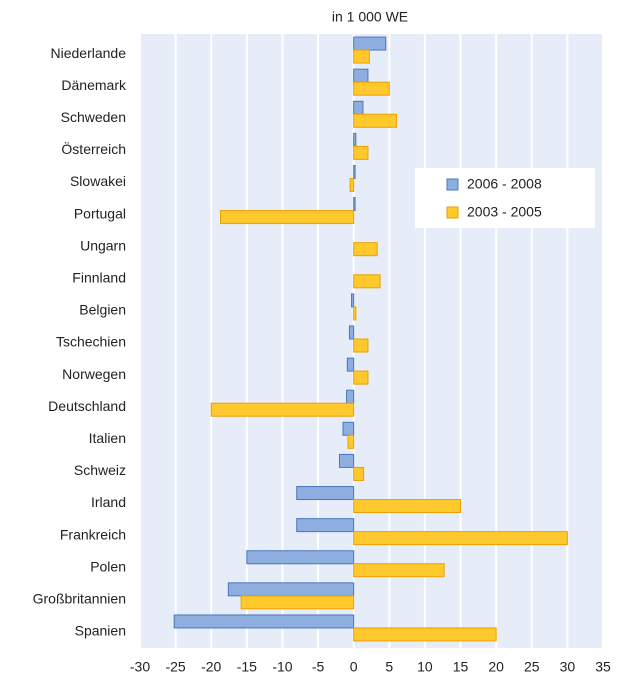 This screenshot has height=684, width=623. I want to click on legend-label: 2003 - 2005, so click(504, 212).